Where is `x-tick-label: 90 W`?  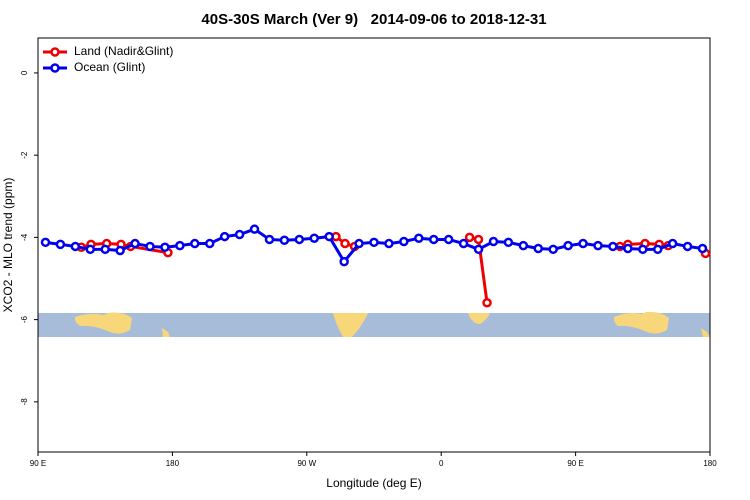 x-tick-label: 90 W is located at coordinates (306, 463).